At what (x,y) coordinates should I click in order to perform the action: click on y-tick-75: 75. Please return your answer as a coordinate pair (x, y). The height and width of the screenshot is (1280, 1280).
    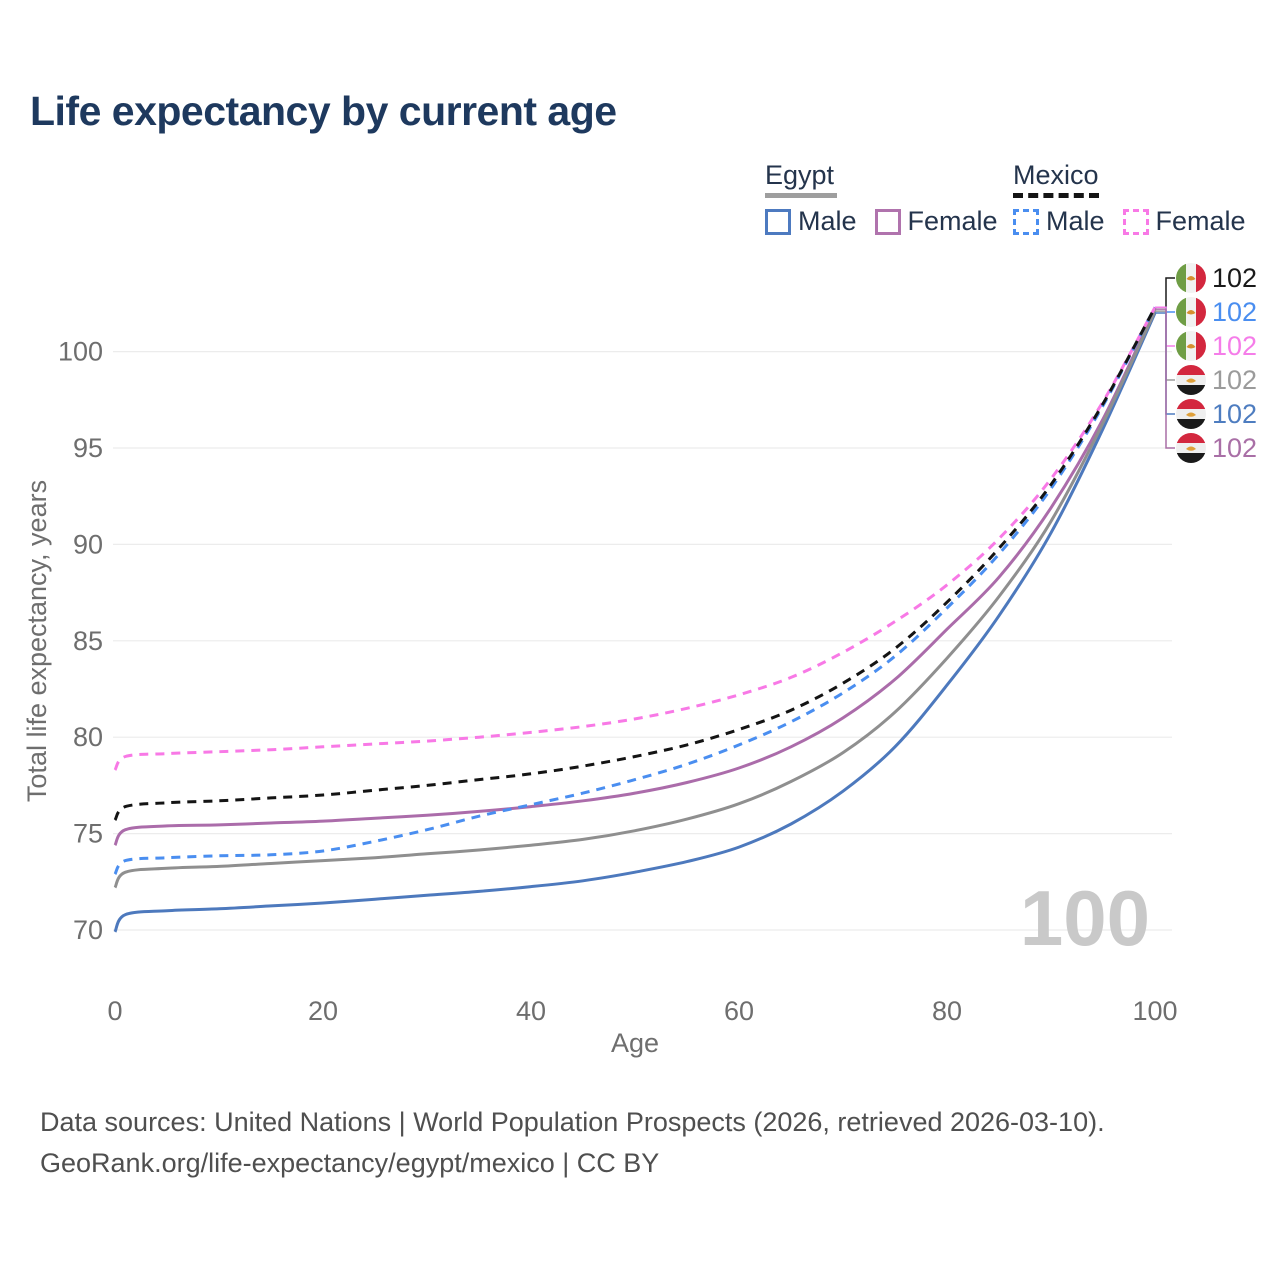
    Looking at the image, I should click on (88, 834).